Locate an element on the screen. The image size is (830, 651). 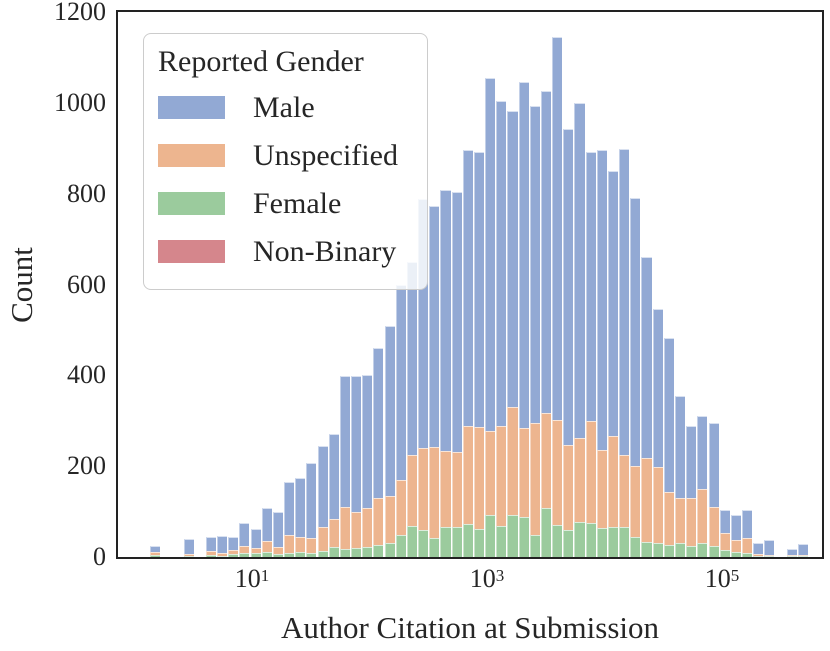
legend-label: Male is located at coordinates (284, 107).